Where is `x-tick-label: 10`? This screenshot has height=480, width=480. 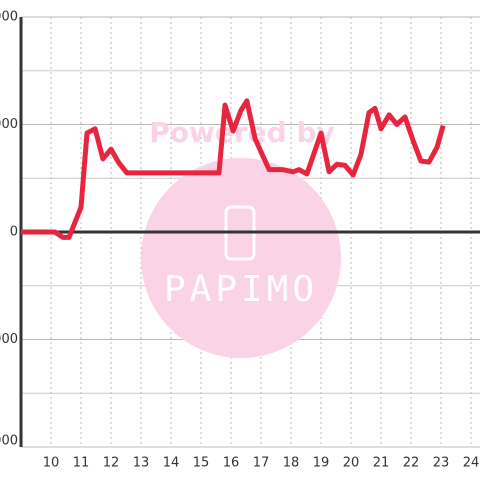
x-tick-label: 10 is located at coordinates (51, 463).